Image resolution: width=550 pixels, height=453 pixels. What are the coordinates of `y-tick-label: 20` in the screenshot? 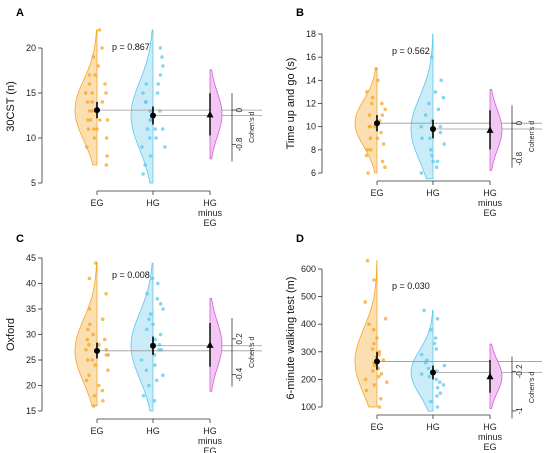 It's located at (31, 386).